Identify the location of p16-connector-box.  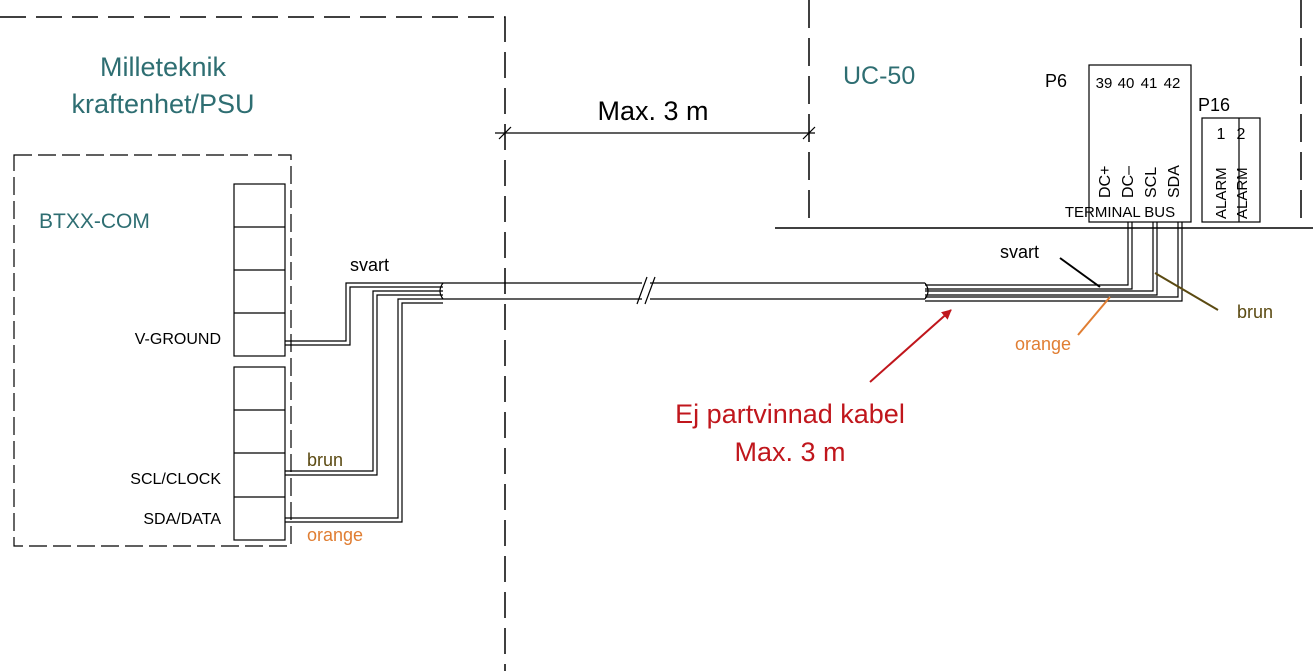
(1231, 170).